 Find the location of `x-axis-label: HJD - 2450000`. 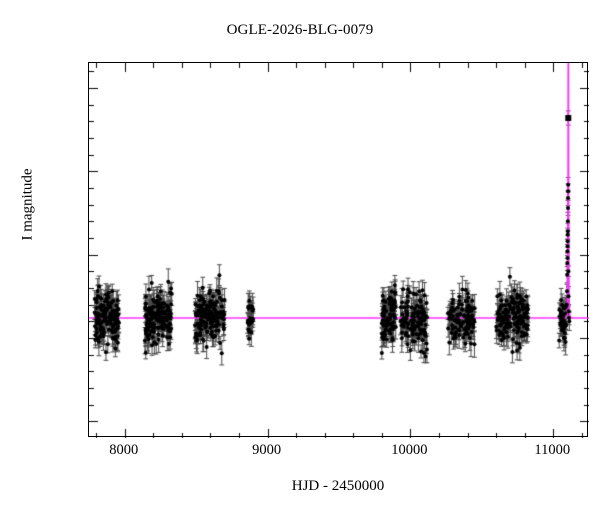

x-axis-label: HJD - 2450000 is located at coordinates (338, 486).